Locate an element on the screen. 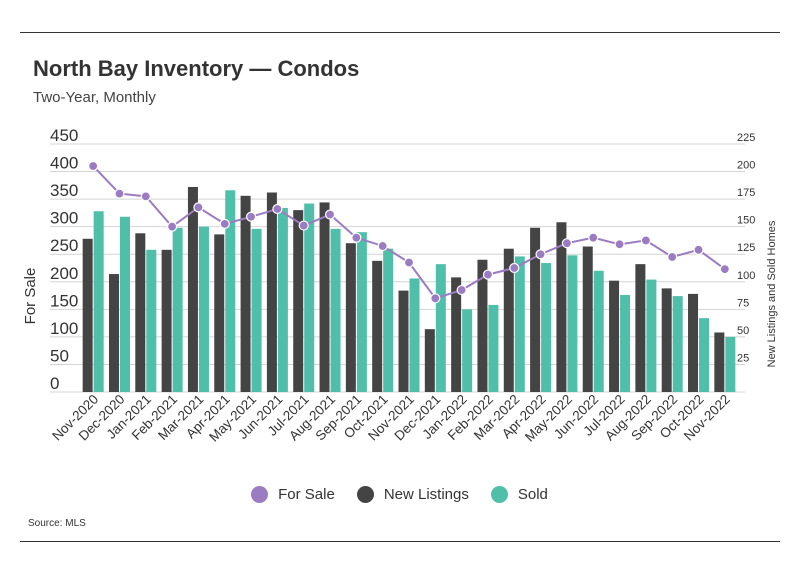 The image size is (799, 575). right-tick-label: 125 is located at coordinates (746, 248).